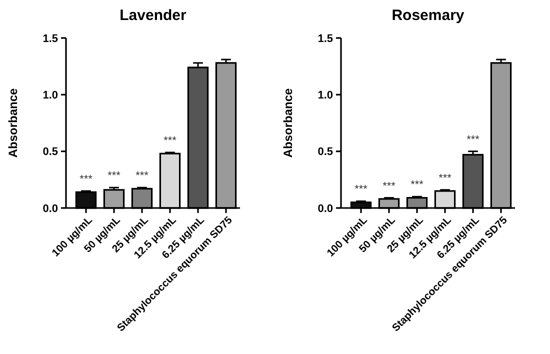 This screenshot has width=550, height=354. Describe the element at coordinates (153, 15) in the screenshot. I see `chart-title: Lavender` at that location.